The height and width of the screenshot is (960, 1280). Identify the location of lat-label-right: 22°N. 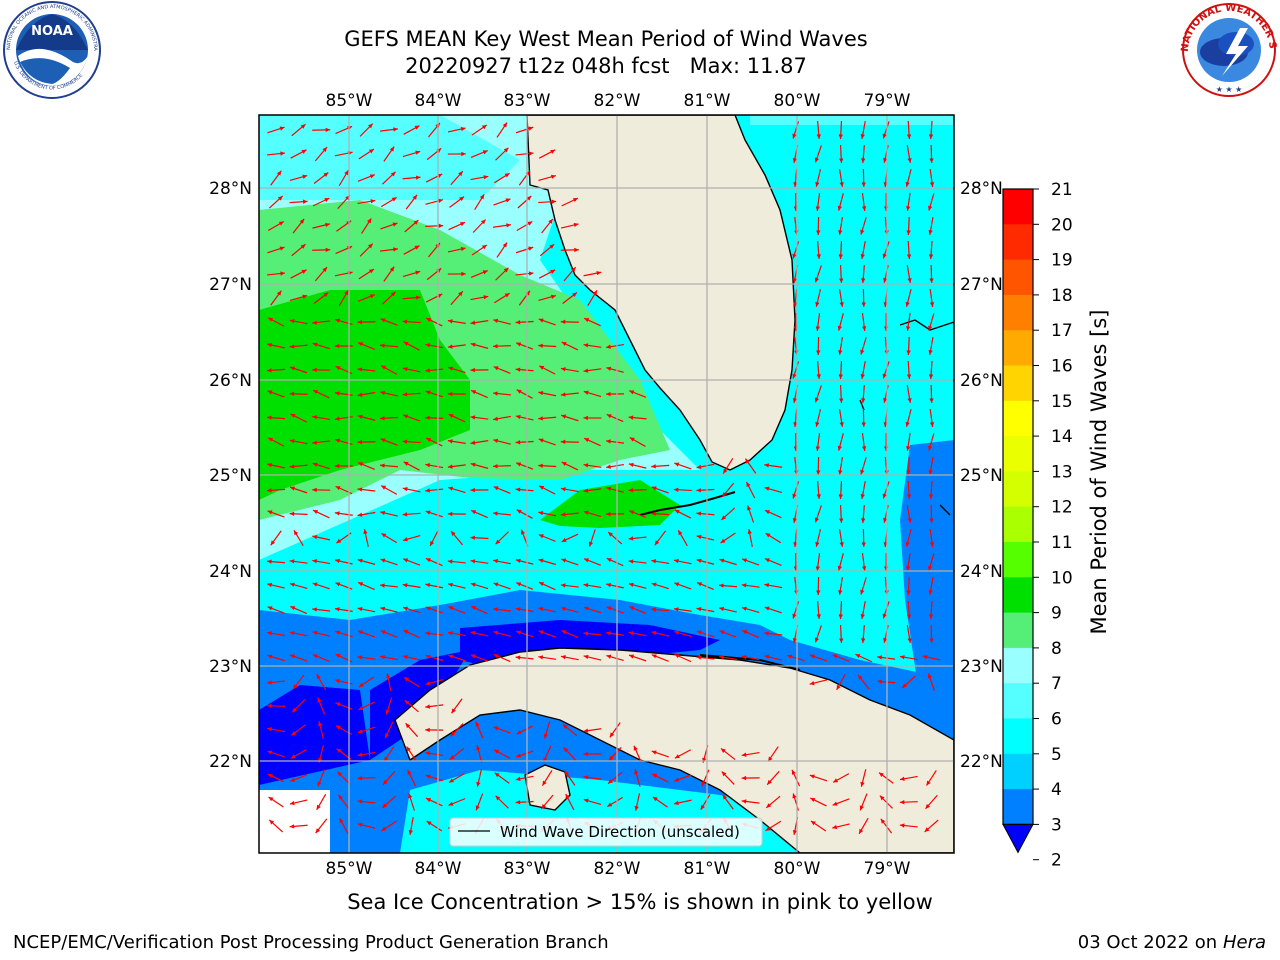
(981, 762).